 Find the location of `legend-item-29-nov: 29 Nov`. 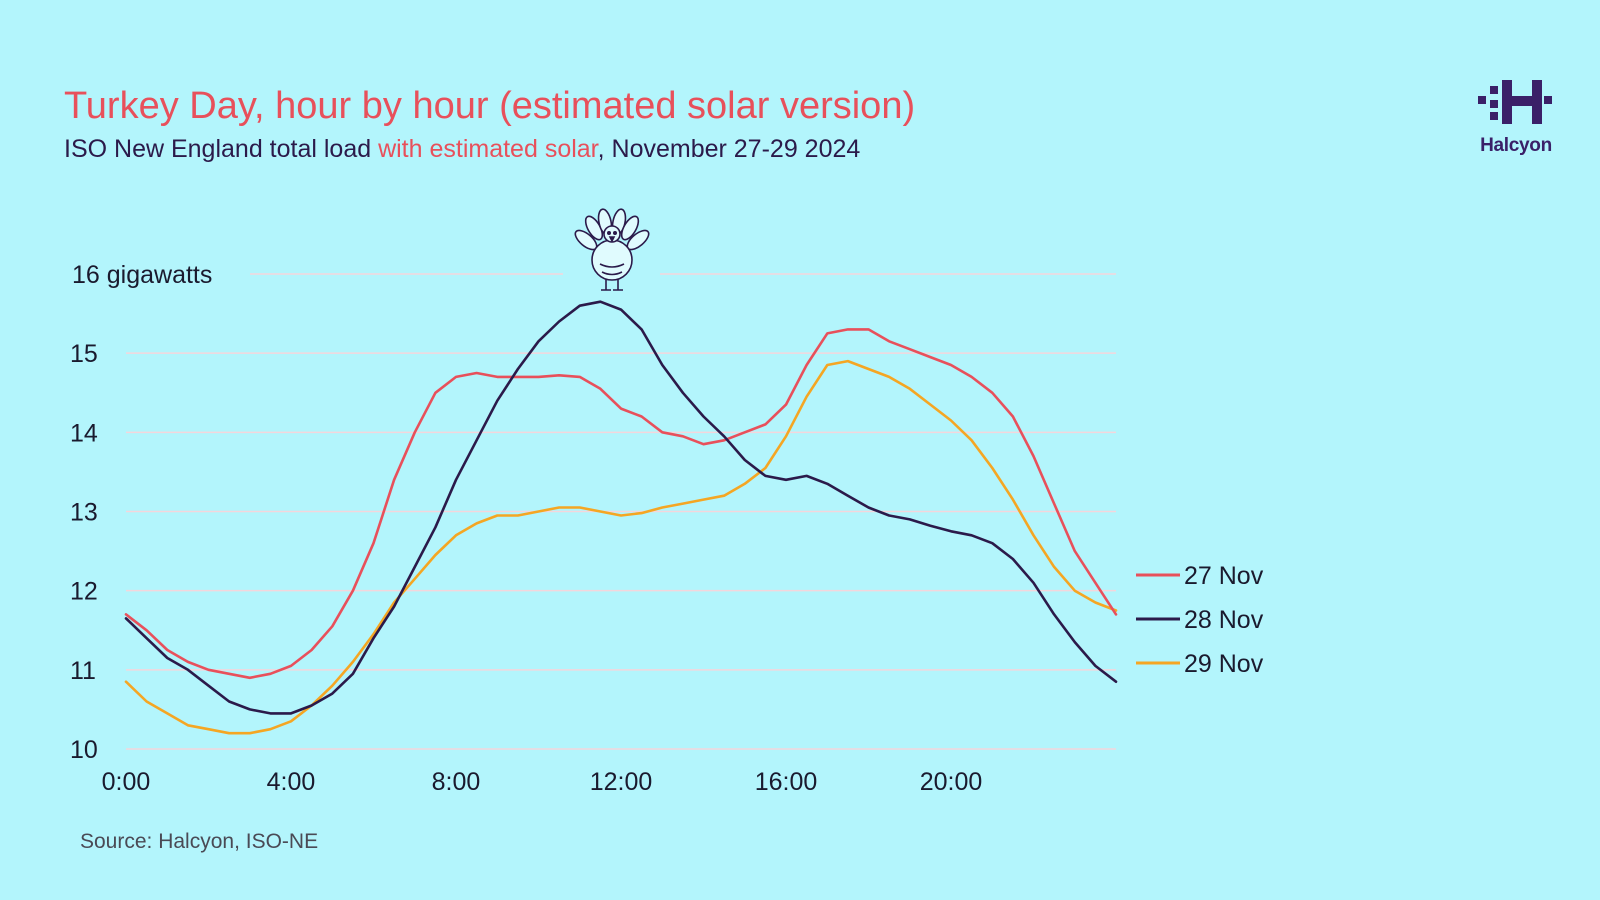

legend-item-29-nov: 29 Nov is located at coordinates (1200, 664).